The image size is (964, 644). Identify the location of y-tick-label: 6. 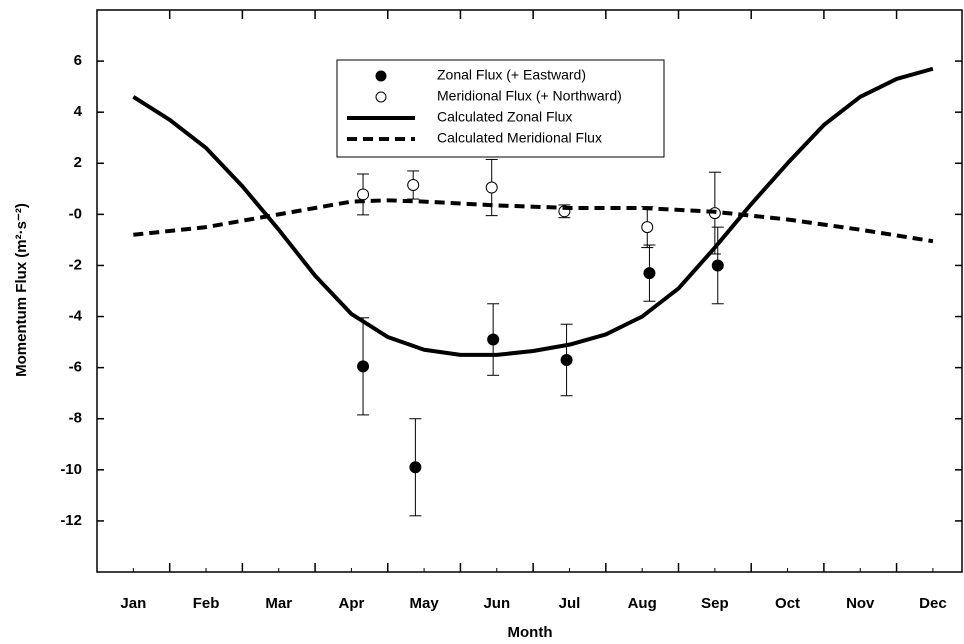
(78, 60).